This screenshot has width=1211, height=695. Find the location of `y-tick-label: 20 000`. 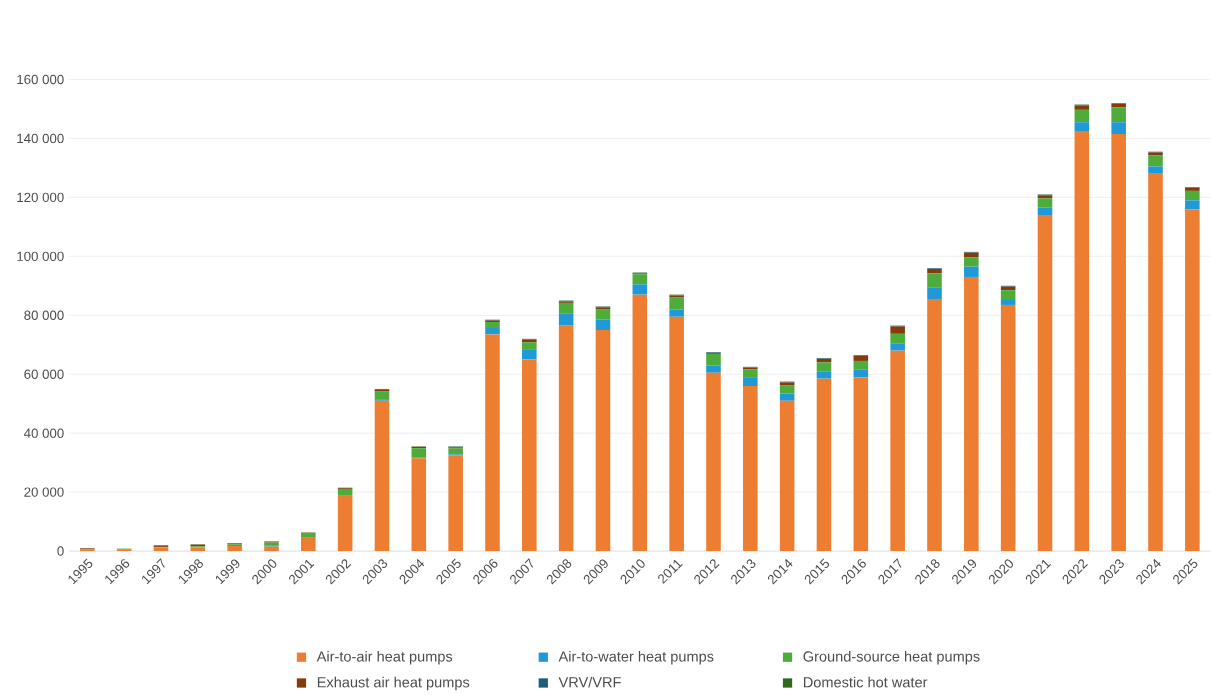

y-tick-label: 20 000 is located at coordinates (44, 492).